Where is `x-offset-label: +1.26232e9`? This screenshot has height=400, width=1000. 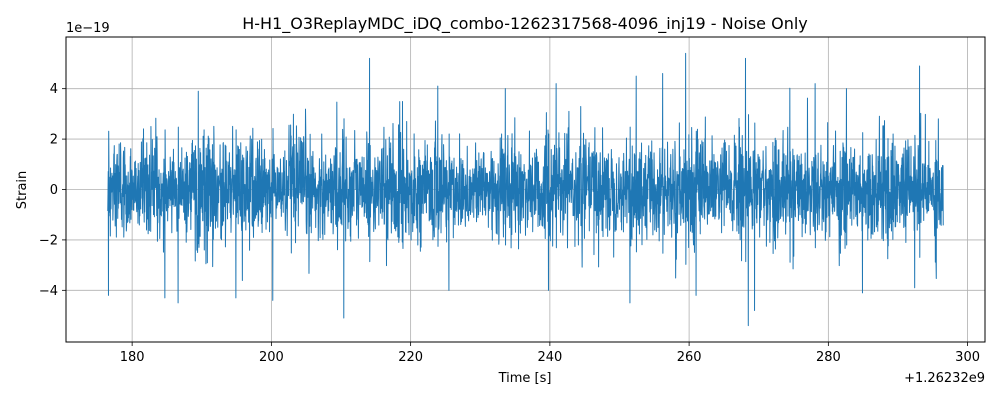 x-offset-label: +1.26232e9 is located at coordinates (944, 378).